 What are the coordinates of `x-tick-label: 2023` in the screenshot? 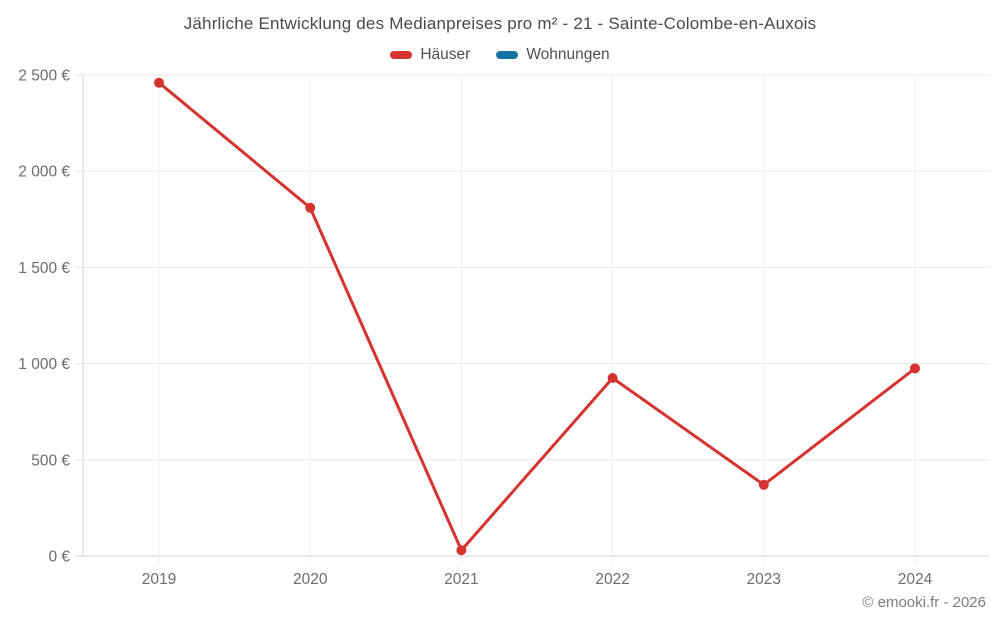 It's located at (764, 579).